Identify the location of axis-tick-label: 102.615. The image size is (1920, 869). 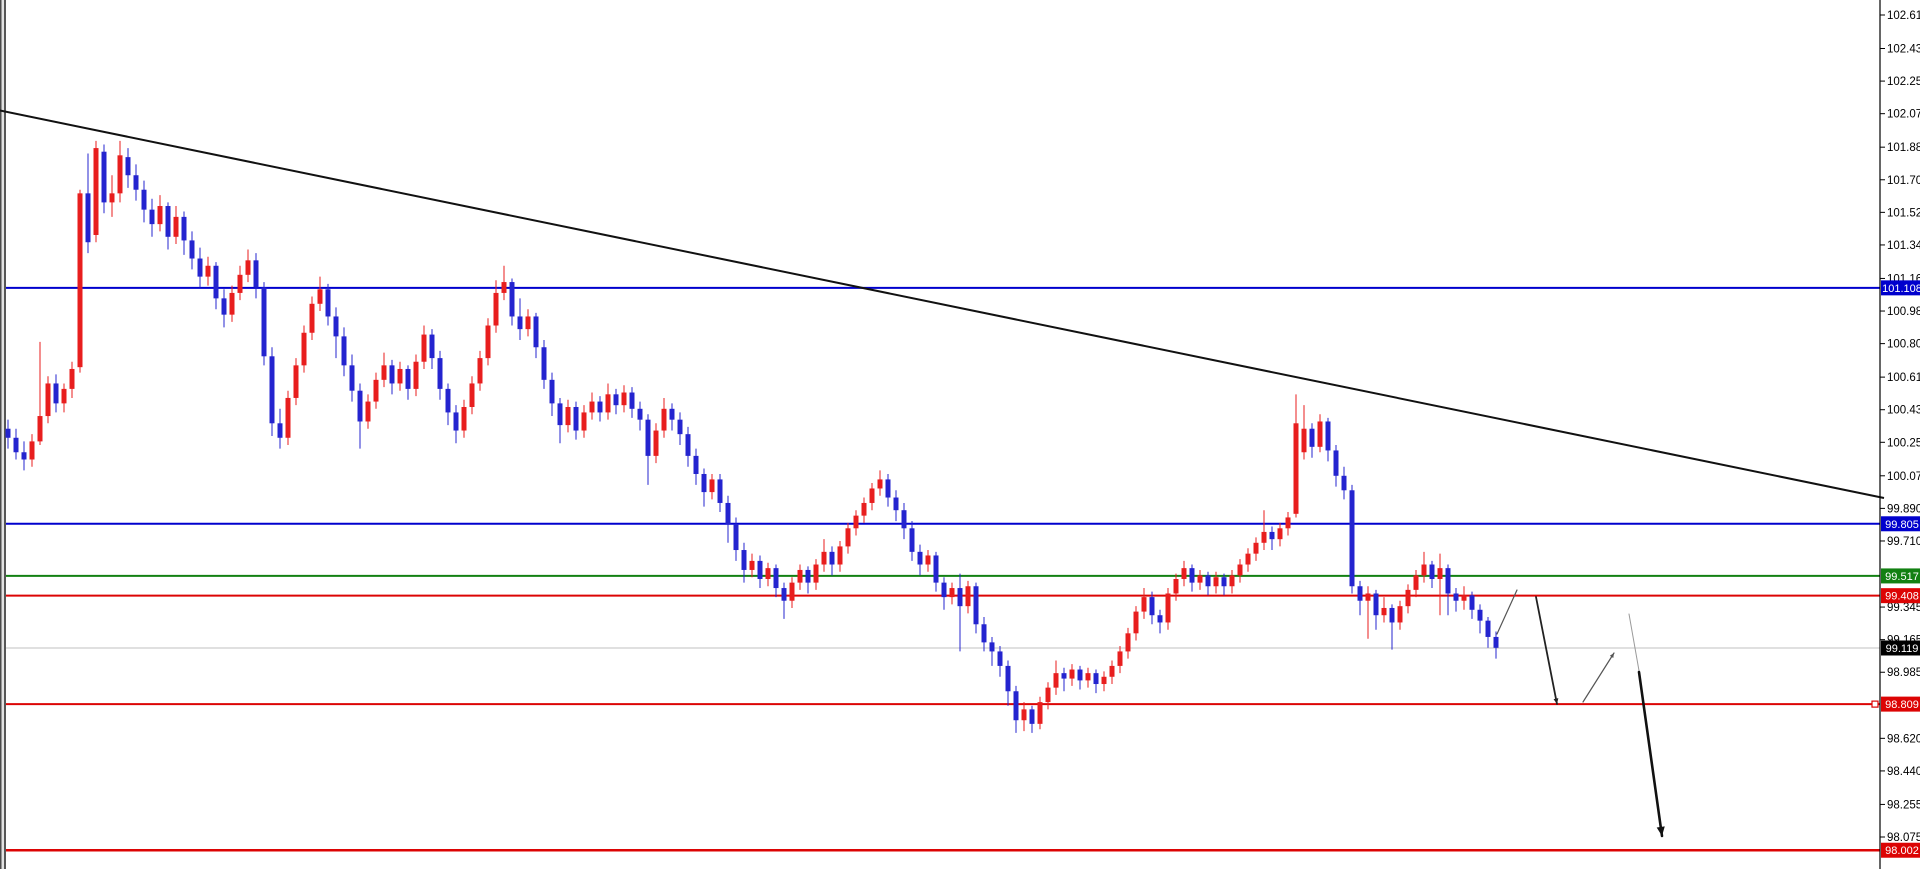
(1903, 16).